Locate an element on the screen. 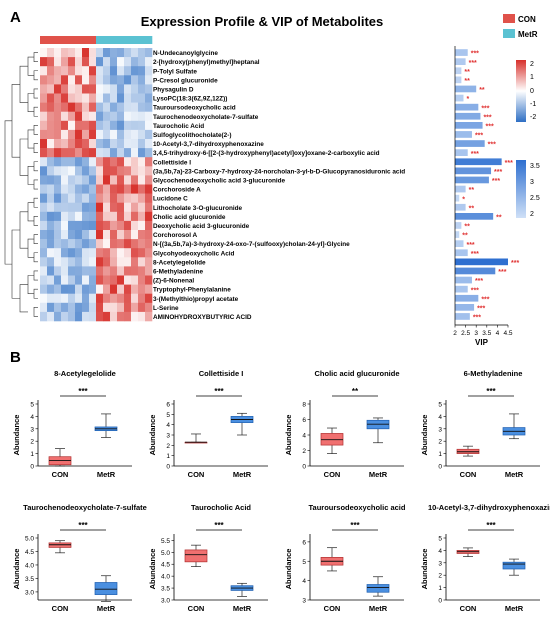  box-y-tick-label: 6 is located at coordinates (304, 542).